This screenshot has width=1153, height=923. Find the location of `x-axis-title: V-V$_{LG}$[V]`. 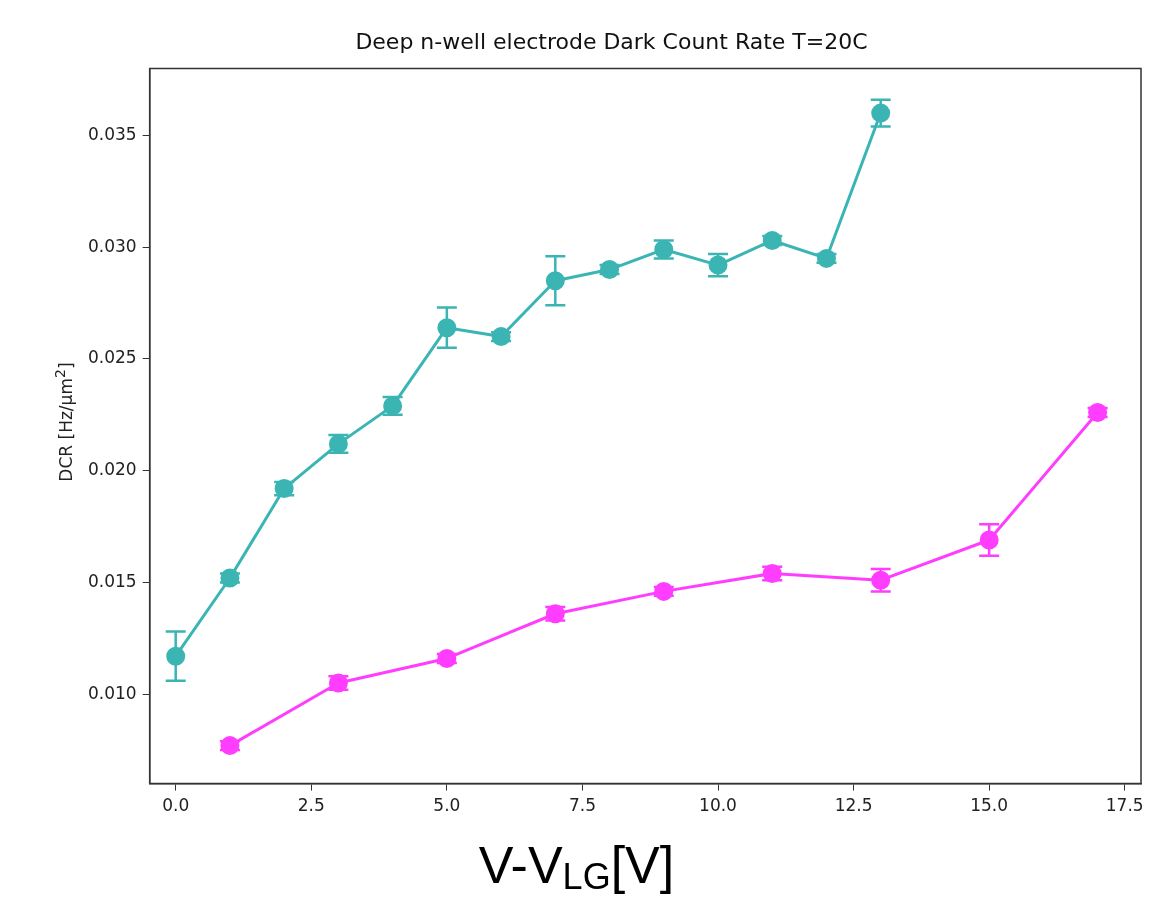

x-axis-title: V-V$_{LG}$[V] is located at coordinates (576, 866).